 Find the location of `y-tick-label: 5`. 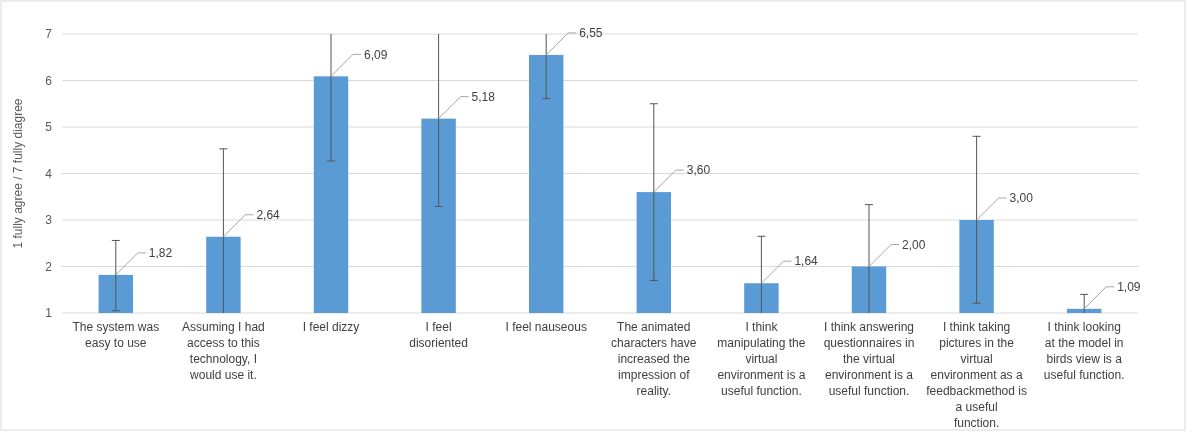

y-tick-label: 5 is located at coordinates (49, 127).